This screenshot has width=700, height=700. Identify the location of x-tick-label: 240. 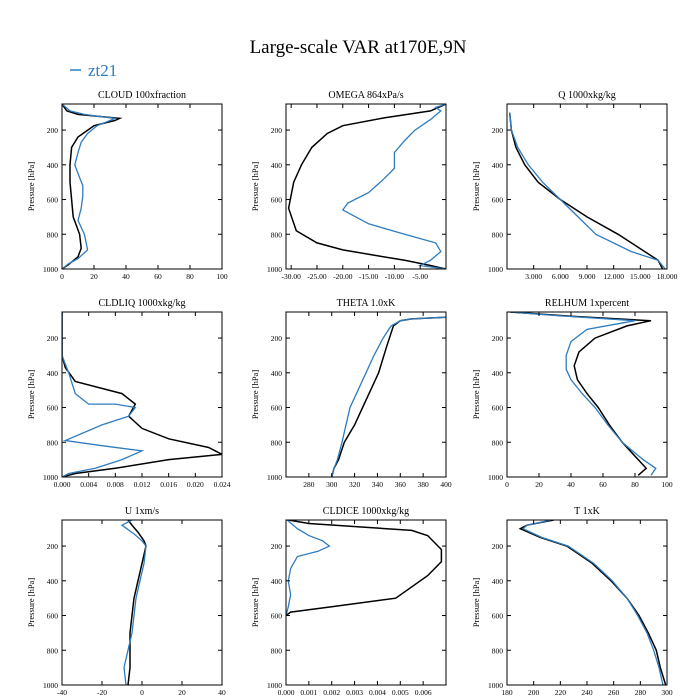
(587, 692).